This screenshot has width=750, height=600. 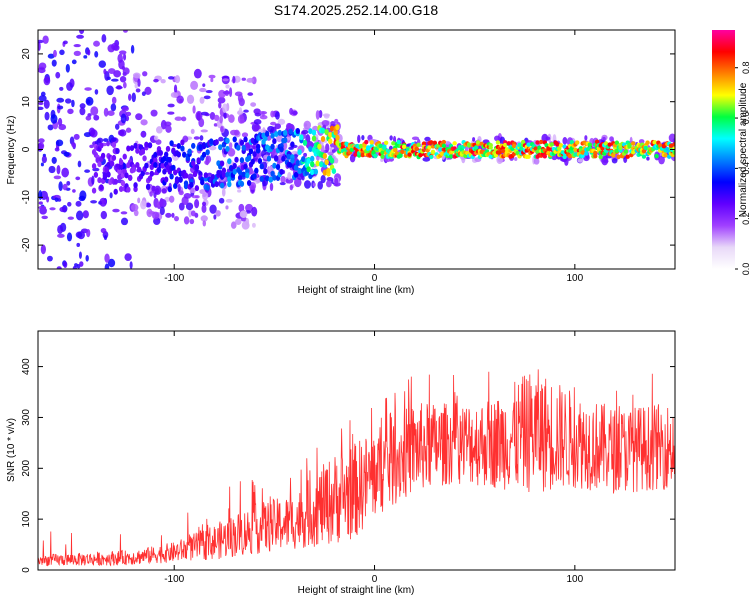 I want to click on y-tick-label: -20, so click(x=26, y=244).